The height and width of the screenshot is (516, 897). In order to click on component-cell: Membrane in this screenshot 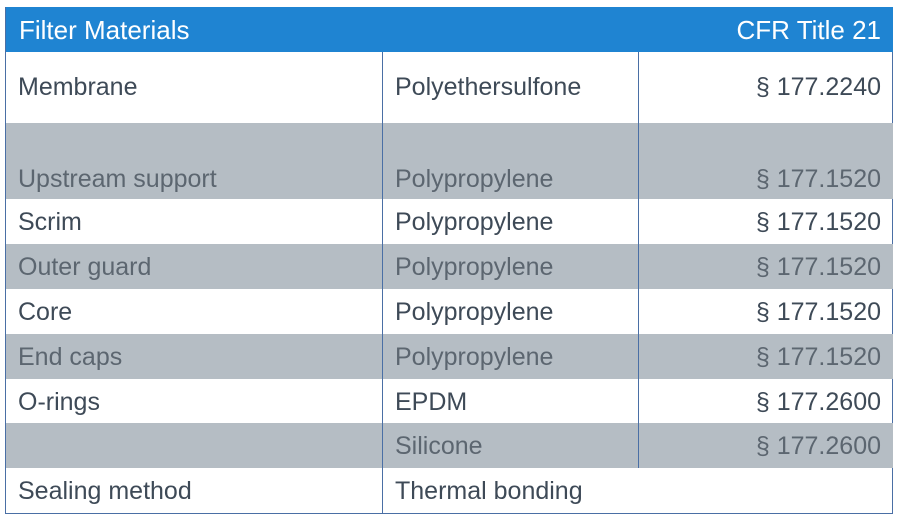, I will do `click(78, 87)`.